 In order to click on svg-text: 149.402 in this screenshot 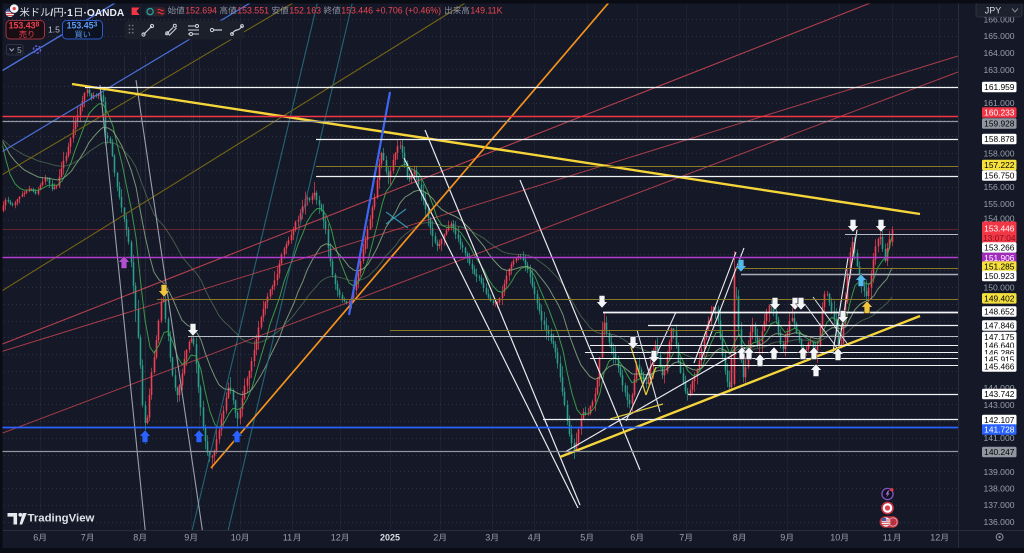, I will do `click(999, 299)`.